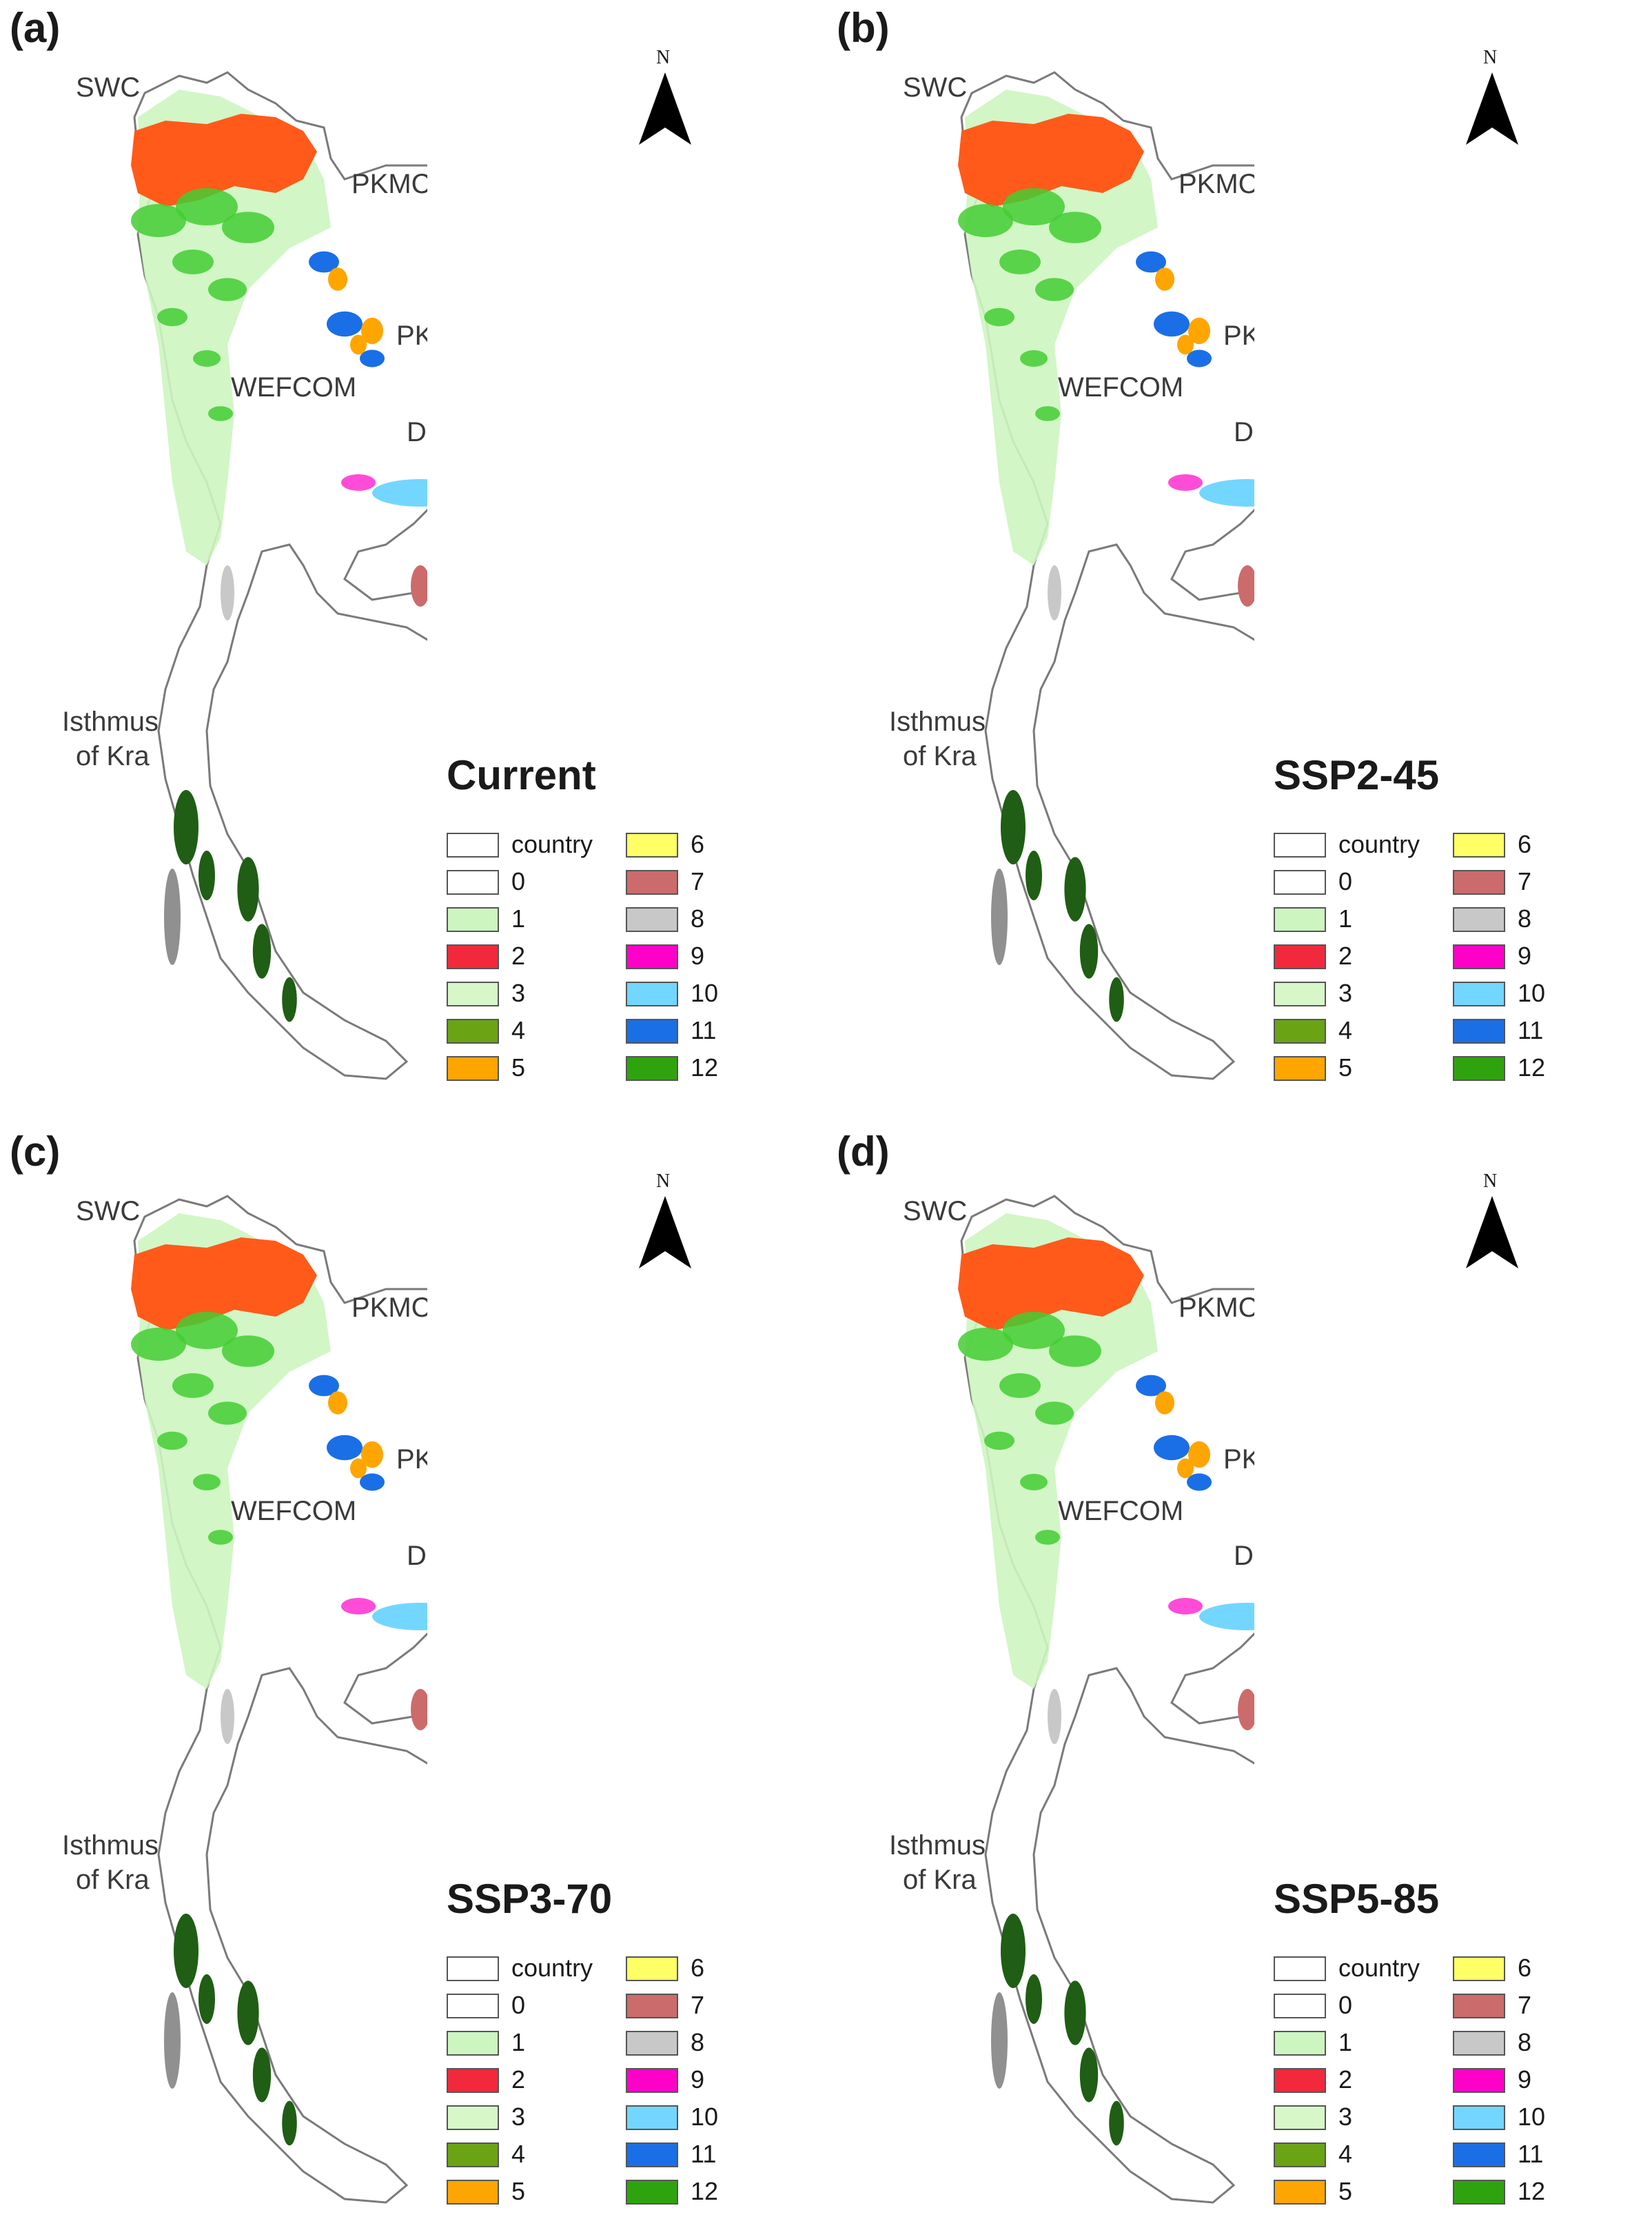 The height and width of the screenshot is (2239, 1652). What do you see at coordinates (864, 28) in the screenshot?
I see `panel-letter: (b)` at bounding box center [864, 28].